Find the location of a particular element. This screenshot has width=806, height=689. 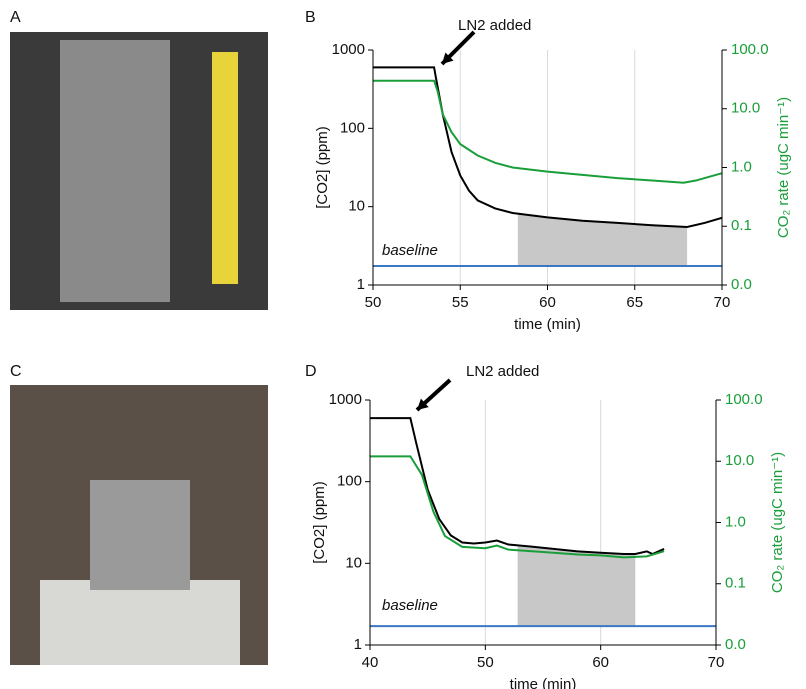

photo-c-dewar is located at coordinates (140, 622).